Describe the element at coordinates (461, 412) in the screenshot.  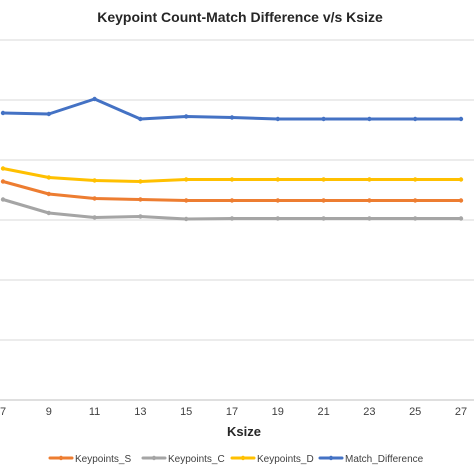
I see `x-tick-label: 27` at that location.